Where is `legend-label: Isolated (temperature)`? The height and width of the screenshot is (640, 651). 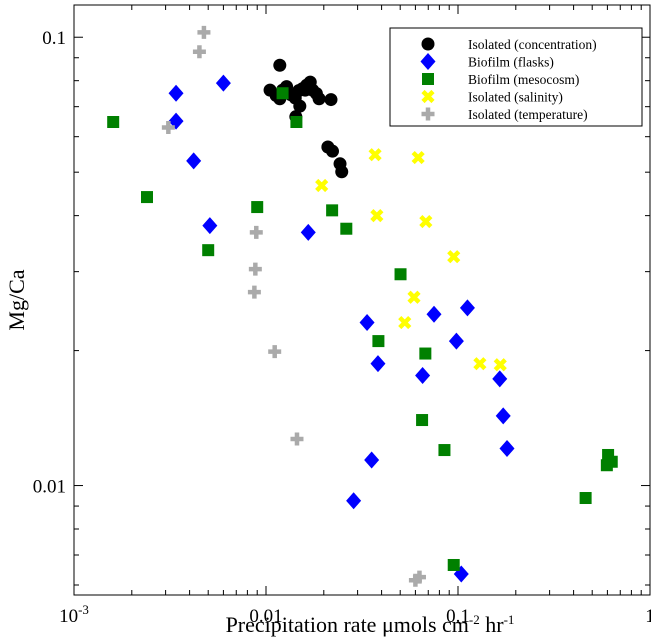
legend-label: Isolated (temperature) is located at coordinates (528, 114).